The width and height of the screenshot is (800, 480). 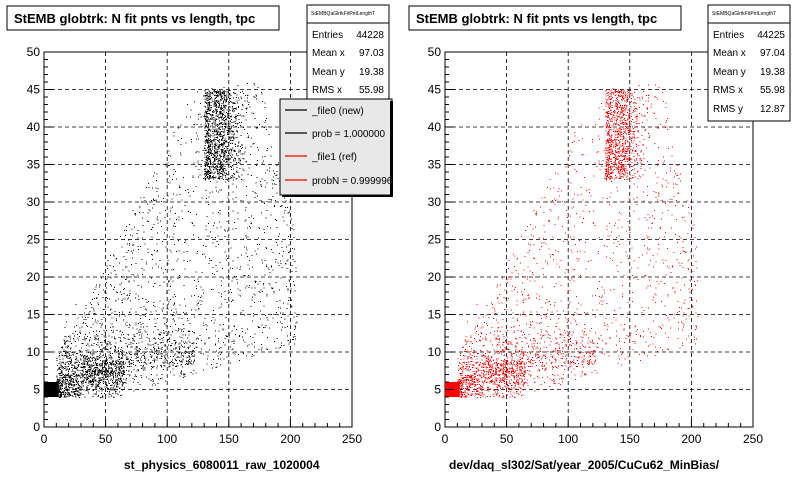 I want to click on right-x-tick-label: 150, so click(x=630, y=439).